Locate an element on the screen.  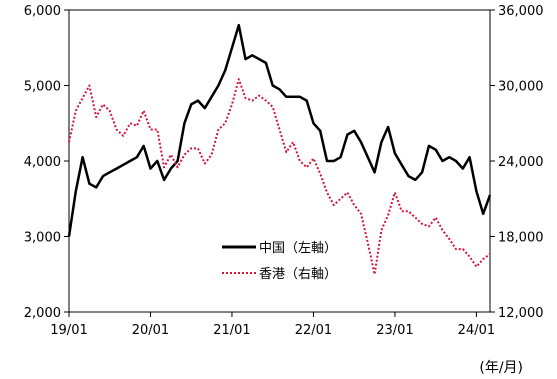
y-left-tick-label: 2,000 is located at coordinates (42, 313).